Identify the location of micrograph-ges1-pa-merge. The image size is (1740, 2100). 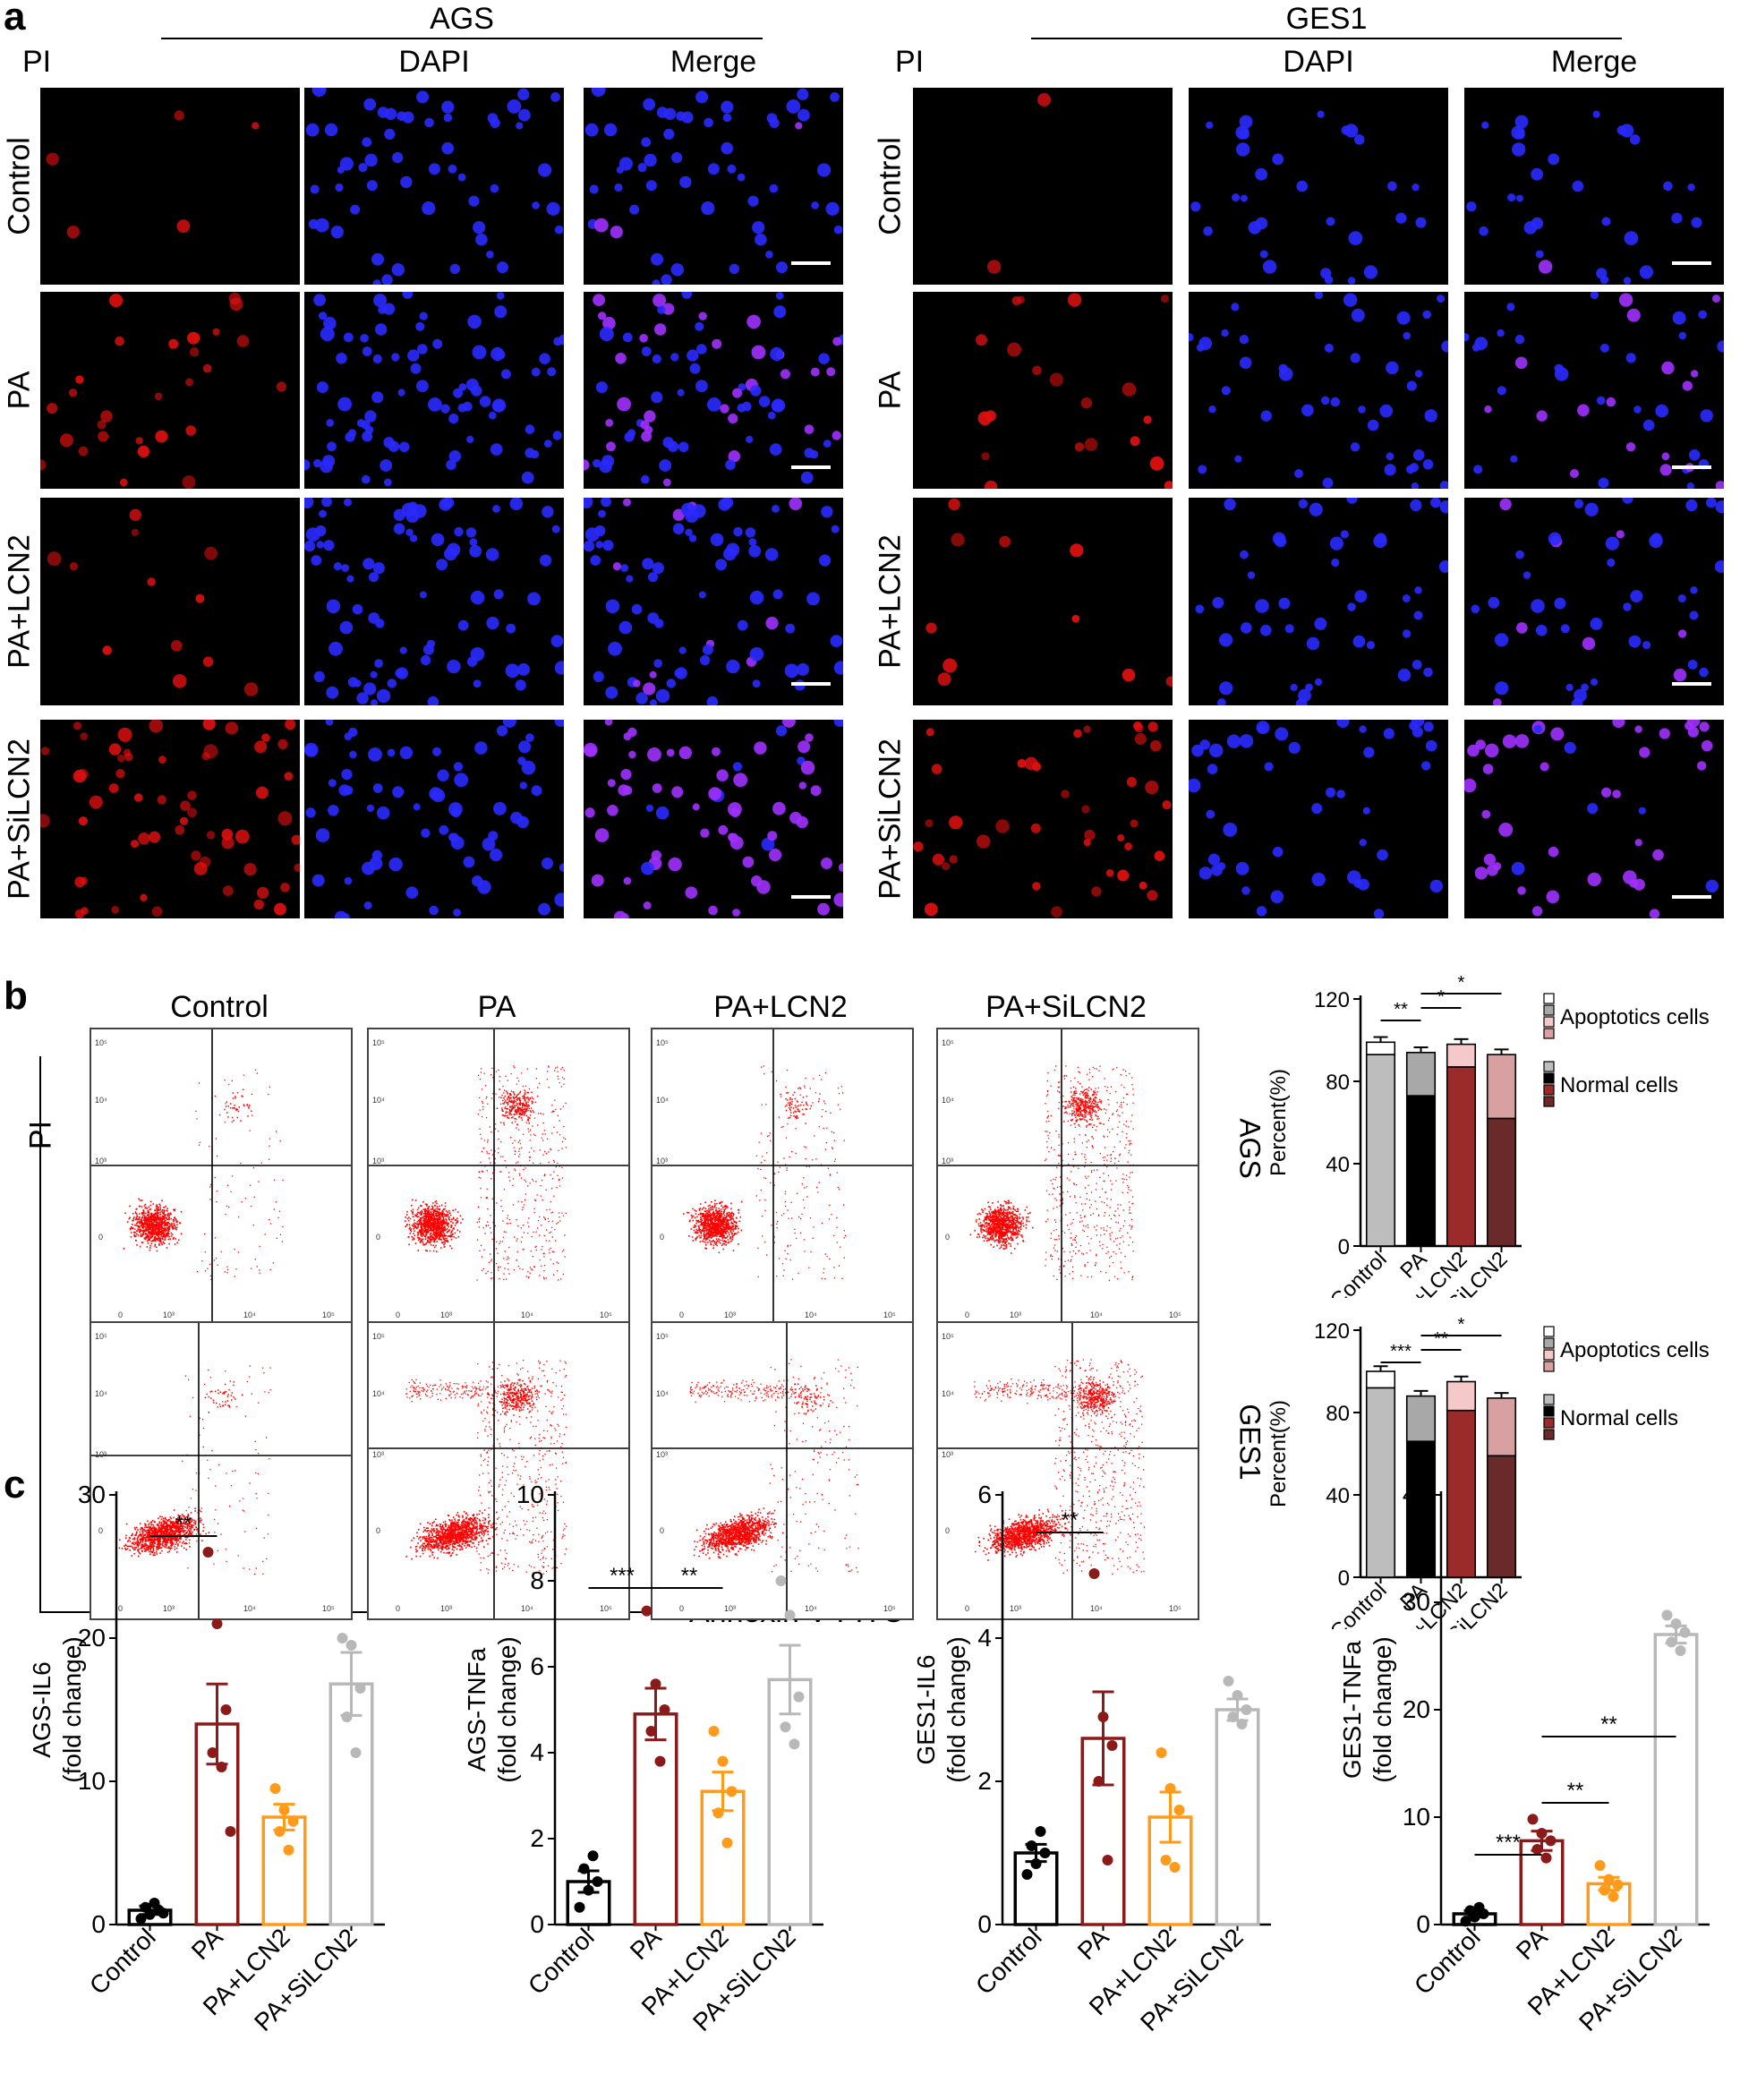
(1594, 390).